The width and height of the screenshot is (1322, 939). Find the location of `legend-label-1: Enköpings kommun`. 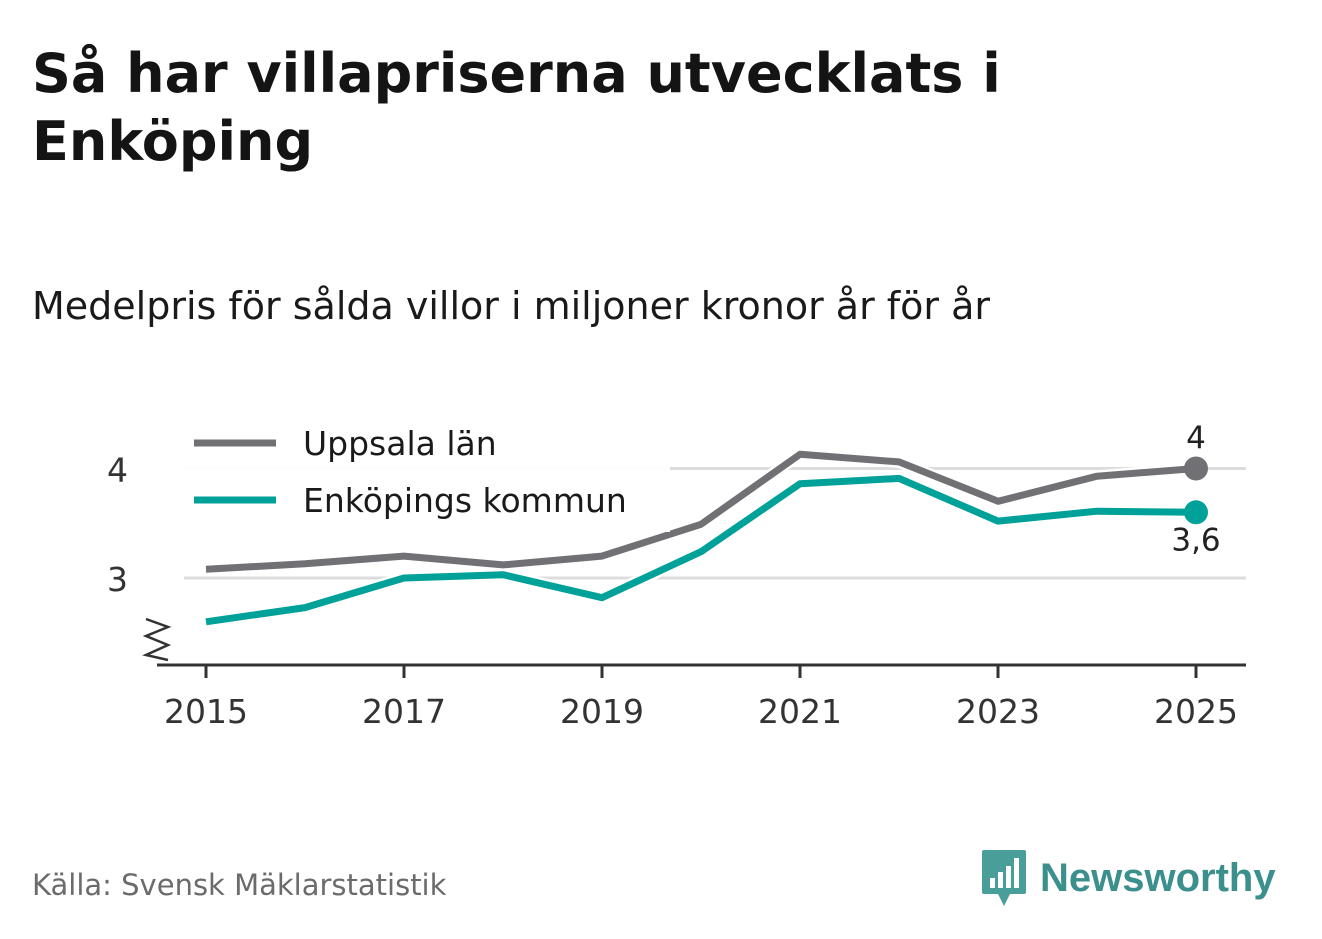

legend-label-1: Enköpings kommun is located at coordinates (465, 500).